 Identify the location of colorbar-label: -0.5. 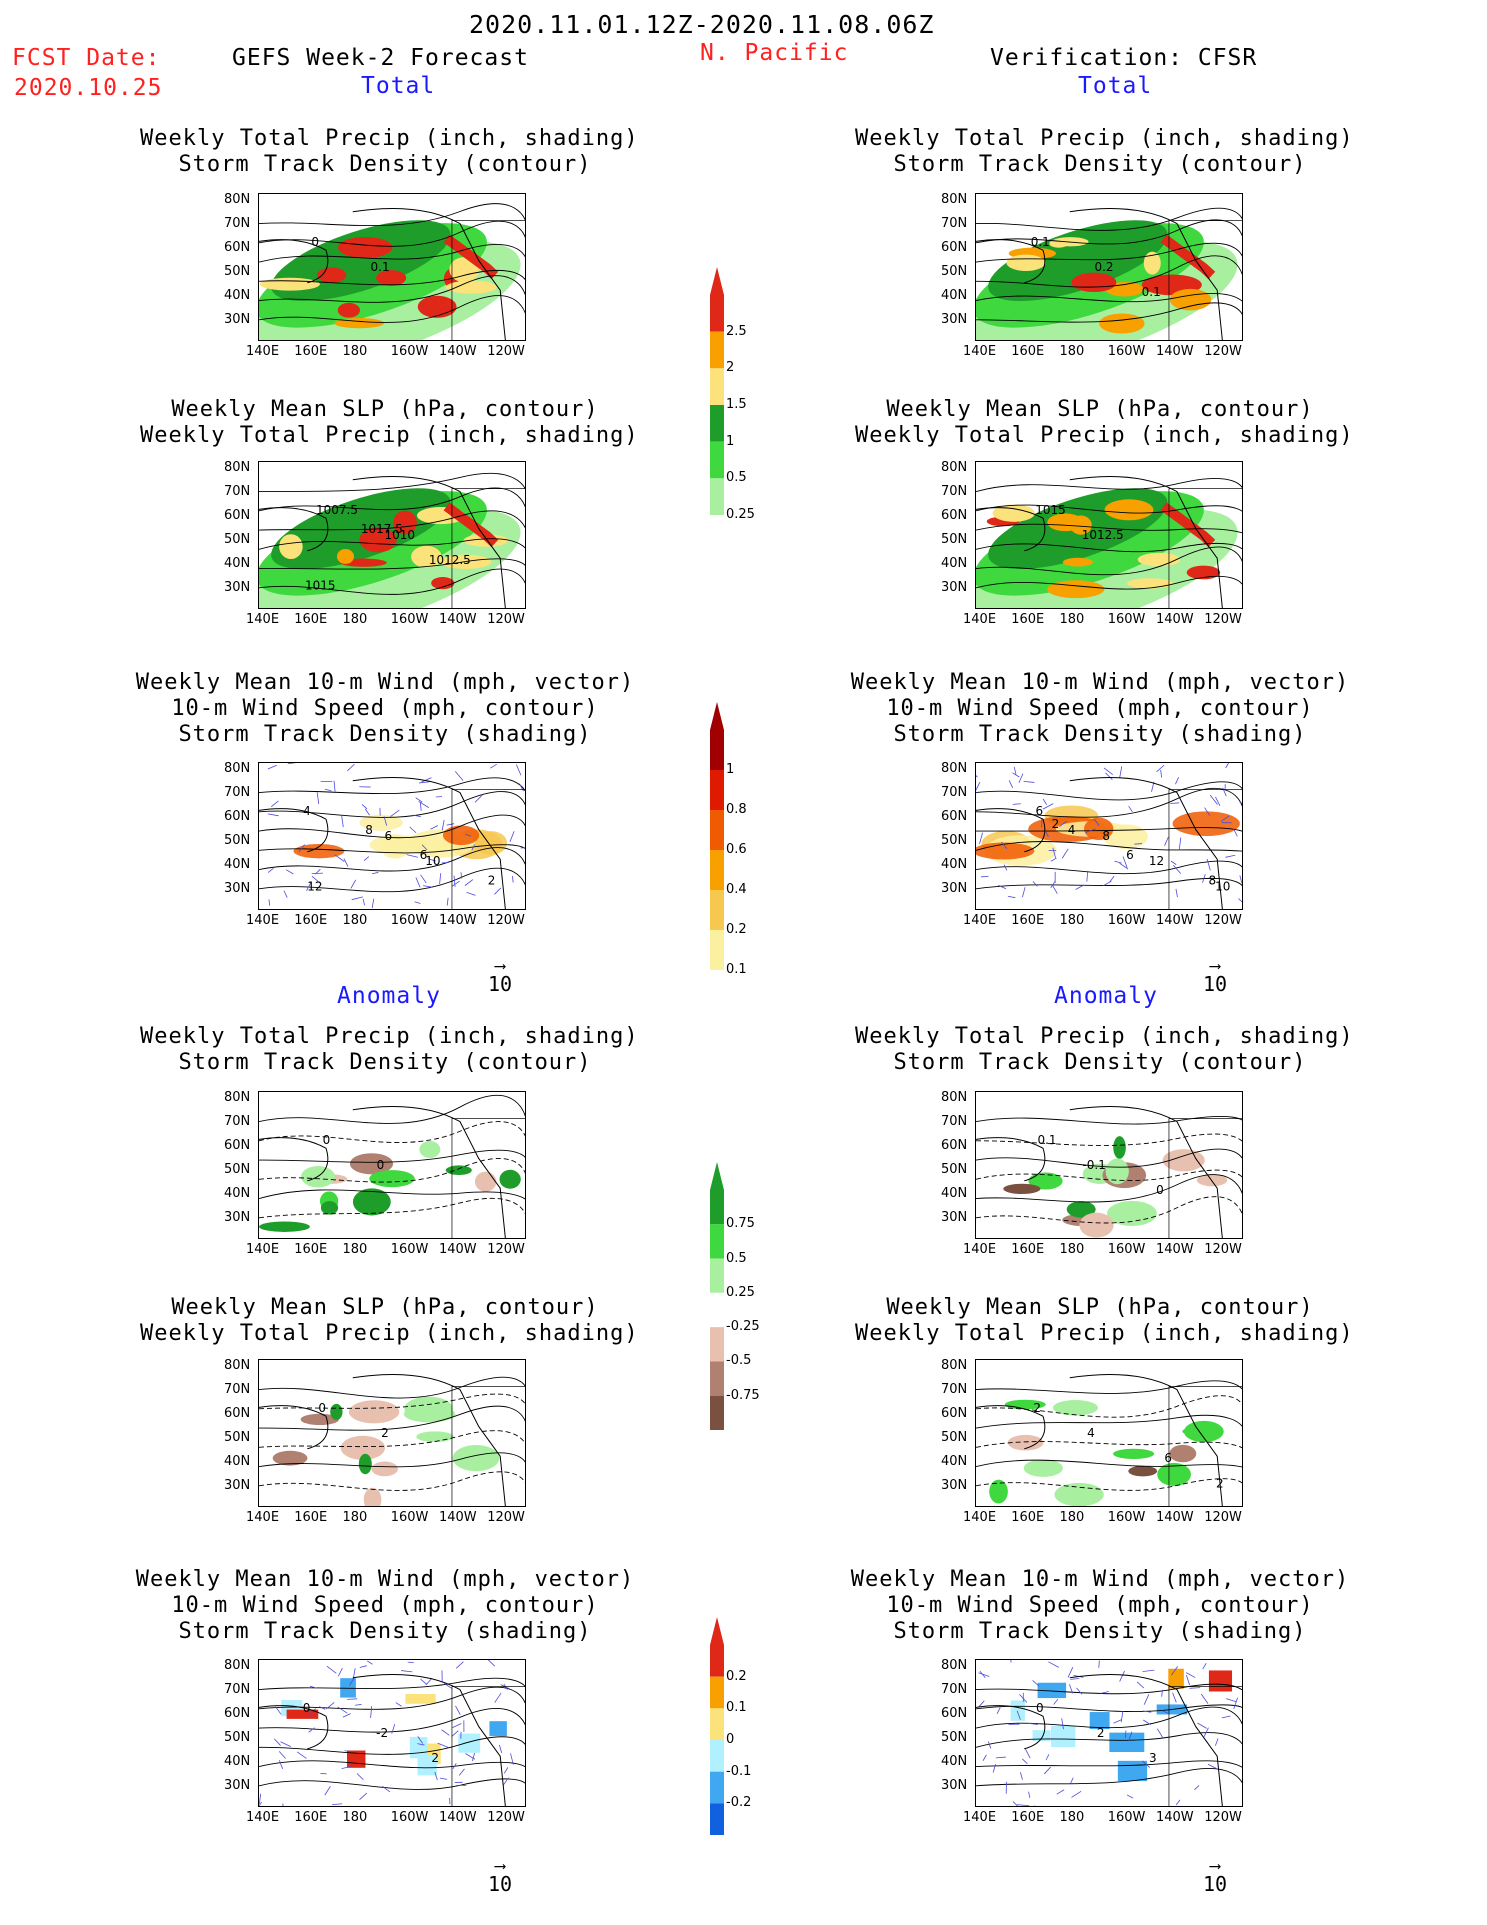
(739, 1361).